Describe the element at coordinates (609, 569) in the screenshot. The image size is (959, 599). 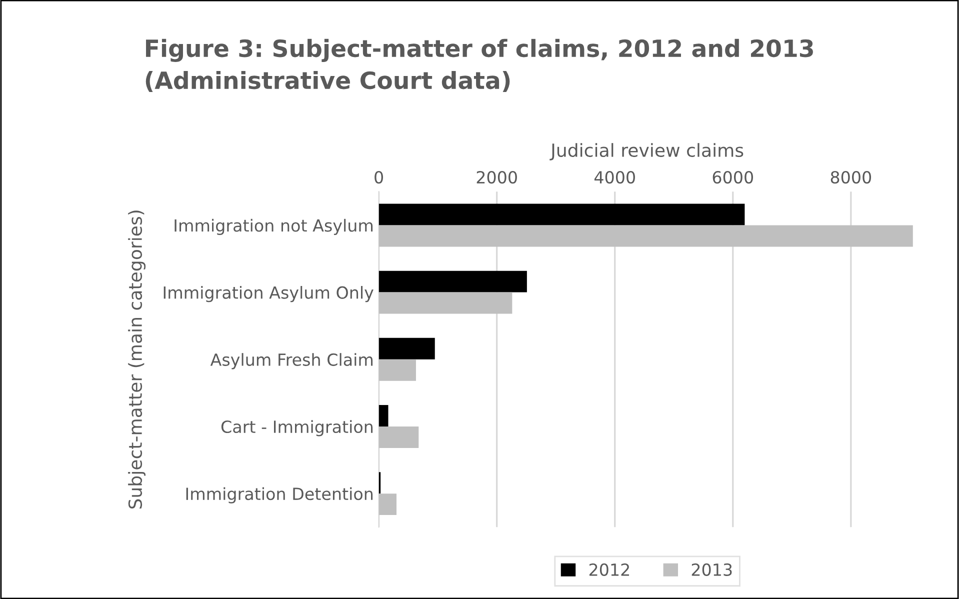
I see `legend-label: 2012` at that location.